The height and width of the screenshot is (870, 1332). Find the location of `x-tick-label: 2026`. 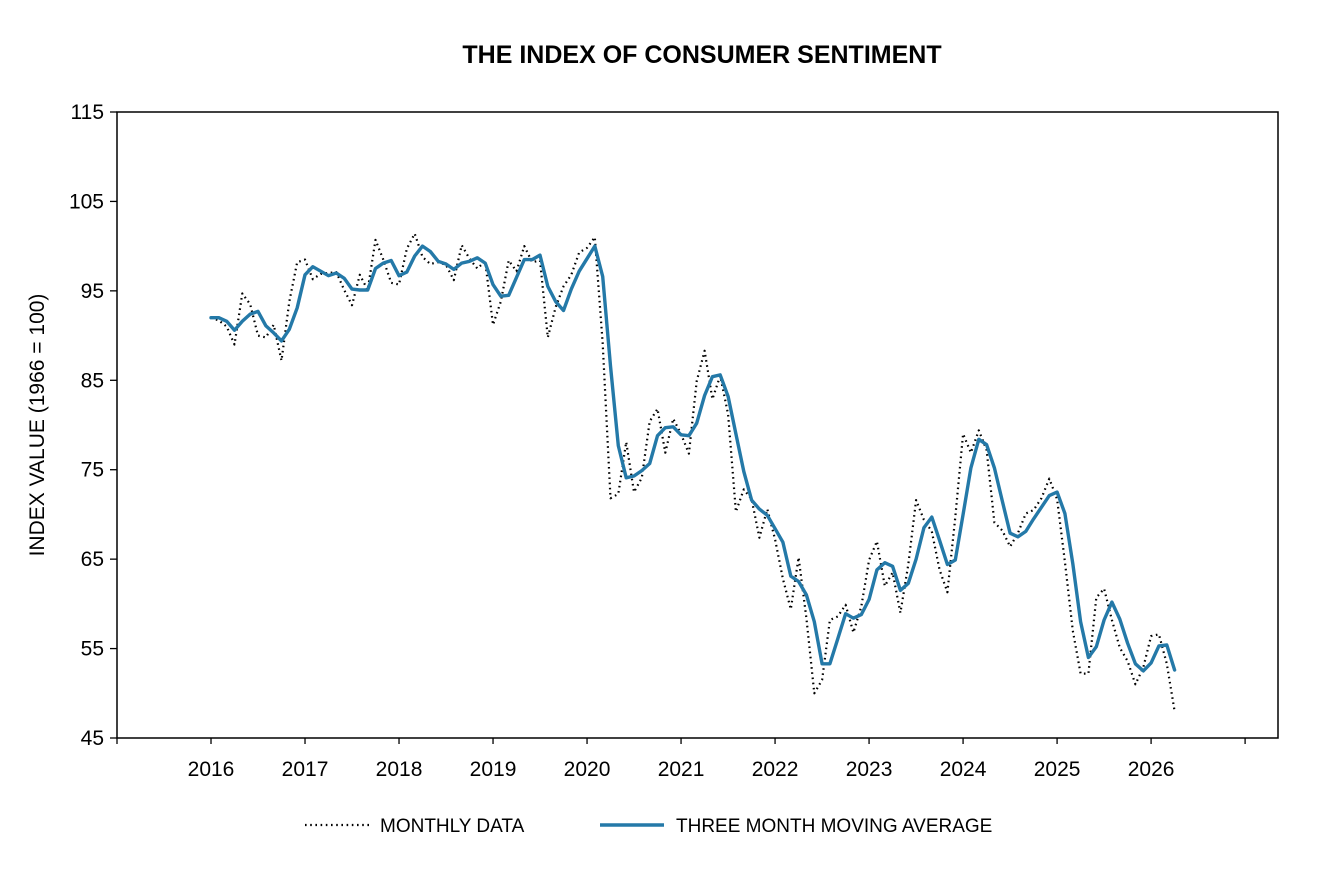

x-tick-label: 2026 is located at coordinates (1151, 769).